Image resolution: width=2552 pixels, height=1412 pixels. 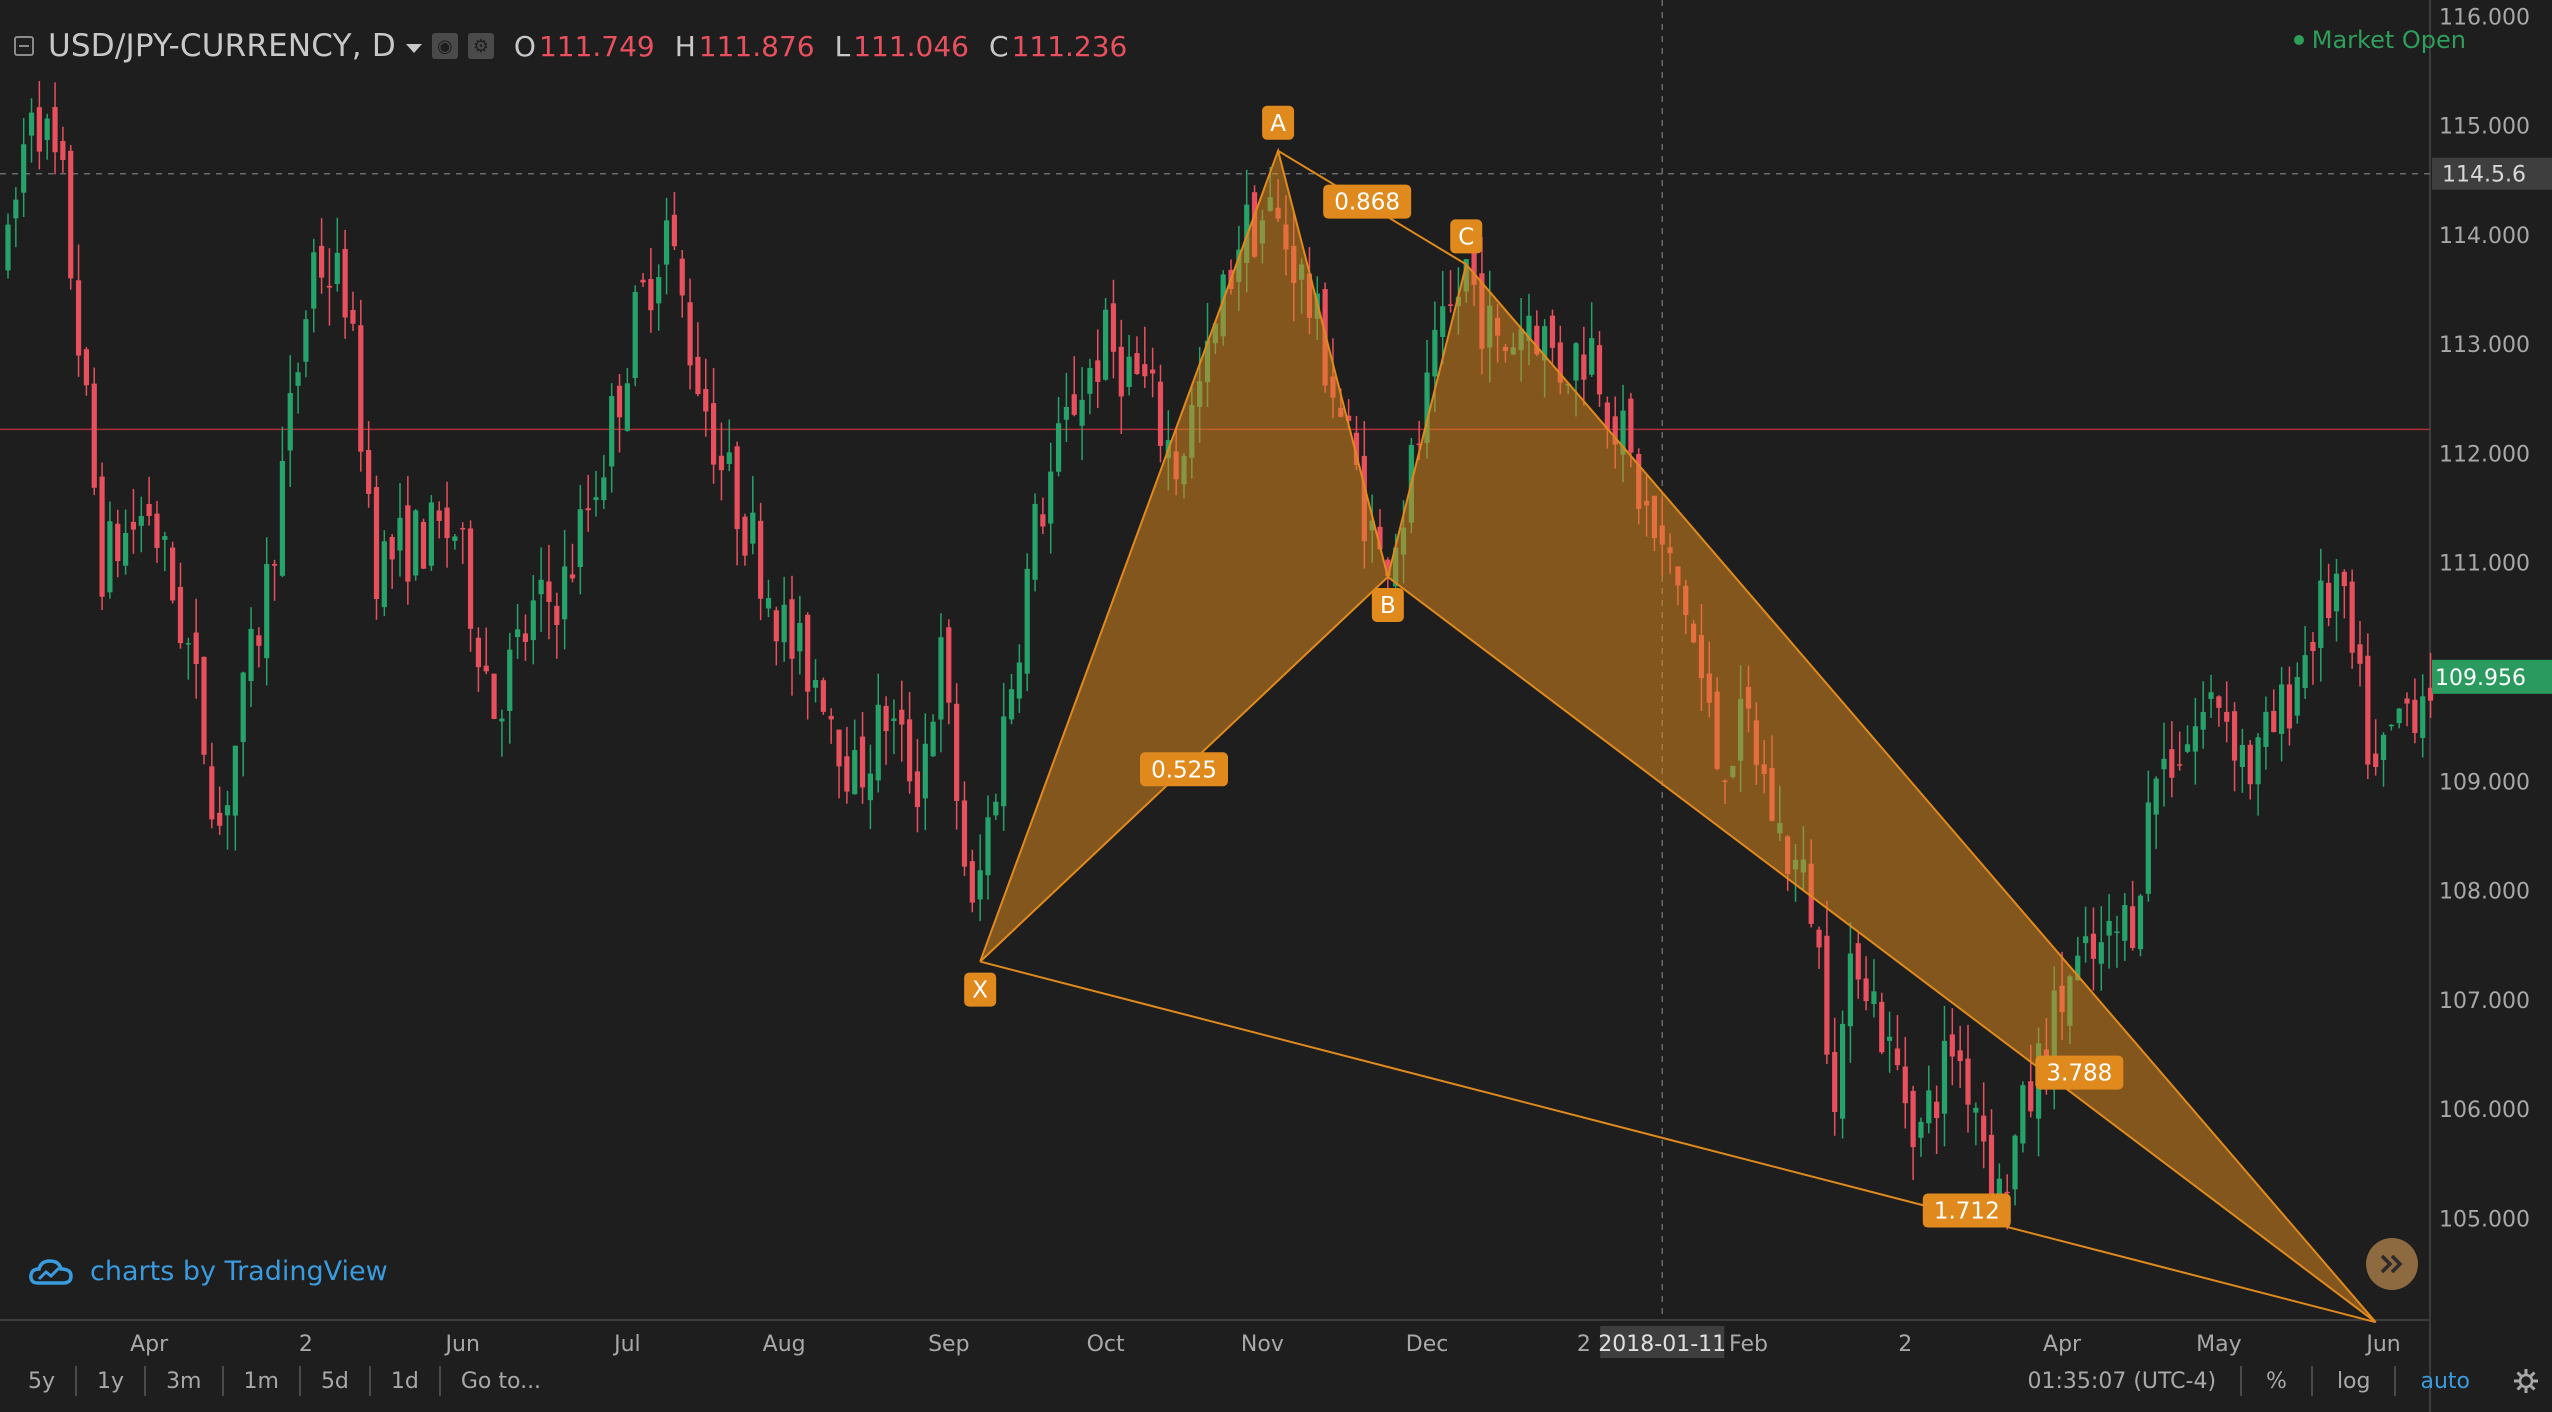 I want to click on settings-gear-icon, so click(x=2526, y=1381).